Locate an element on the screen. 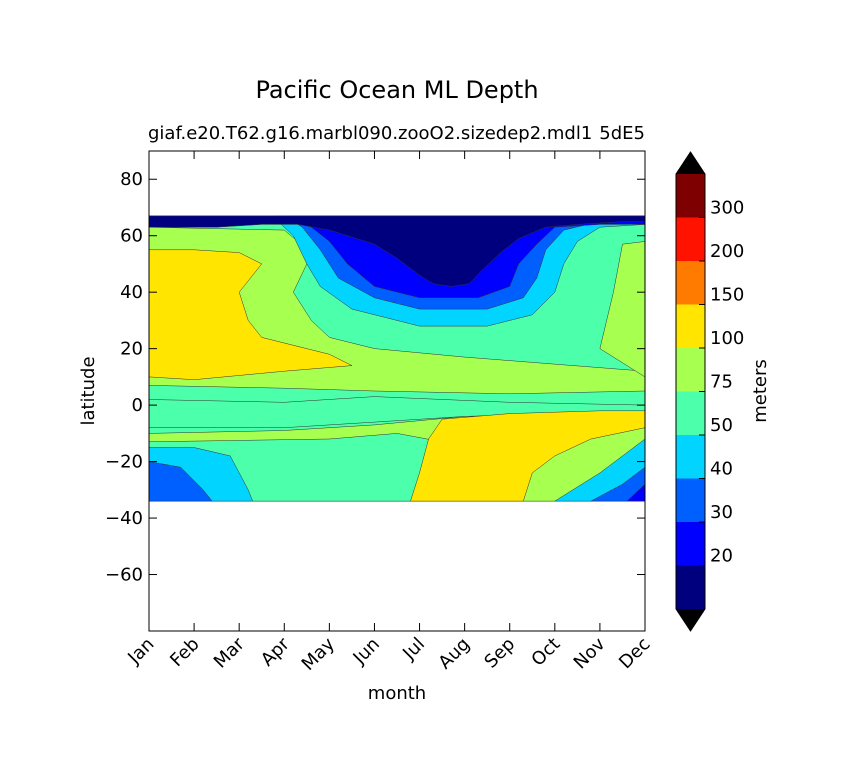 Image resolution: width=850 pixels, height=783 pixels. chart-title: Pacific Ocean ML Depth is located at coordinates (396, 90).